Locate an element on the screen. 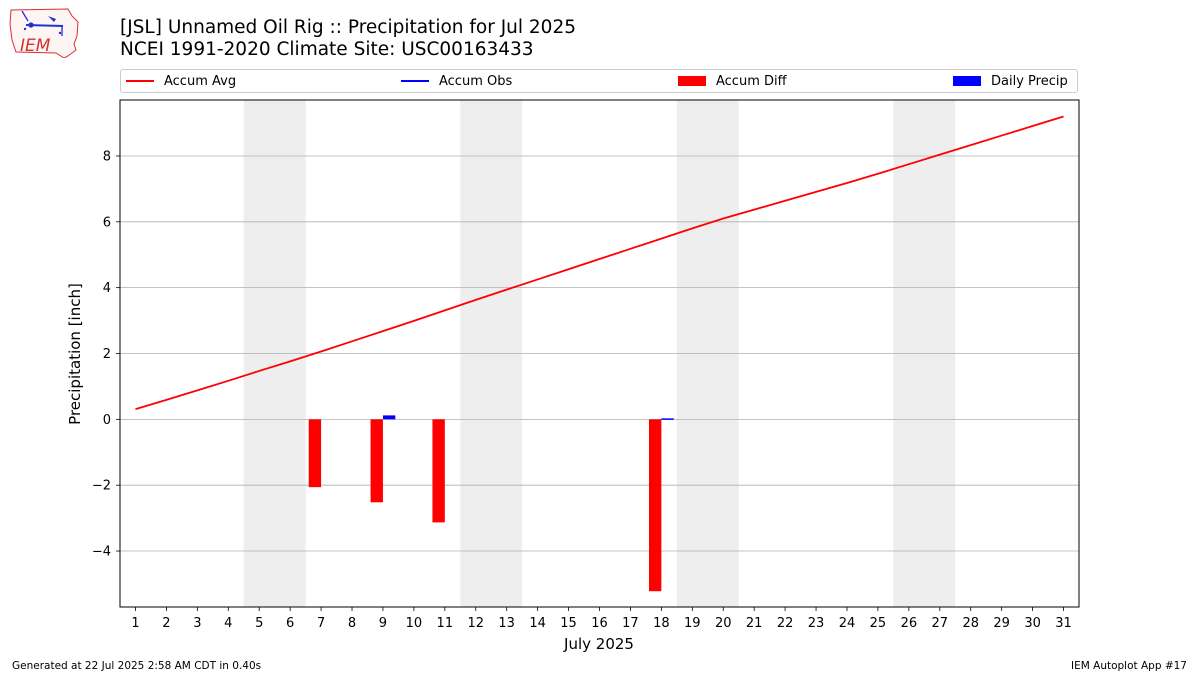 This screenshot has height=675, width=1200. x-tick-label: 8 is located at coordinates (352, 623).